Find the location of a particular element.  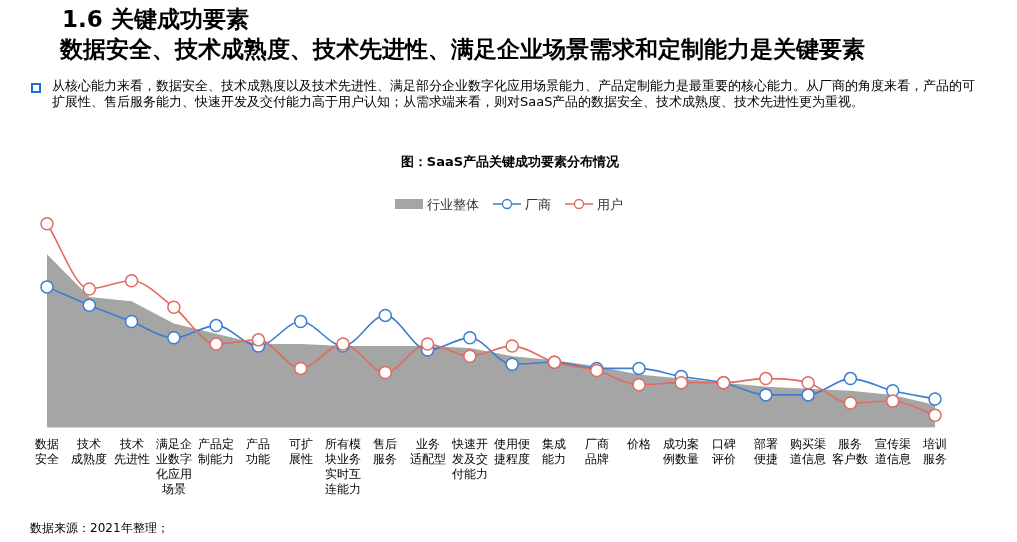

x-tick-label: 成功案例数量 is located at coordinates (681, 451).